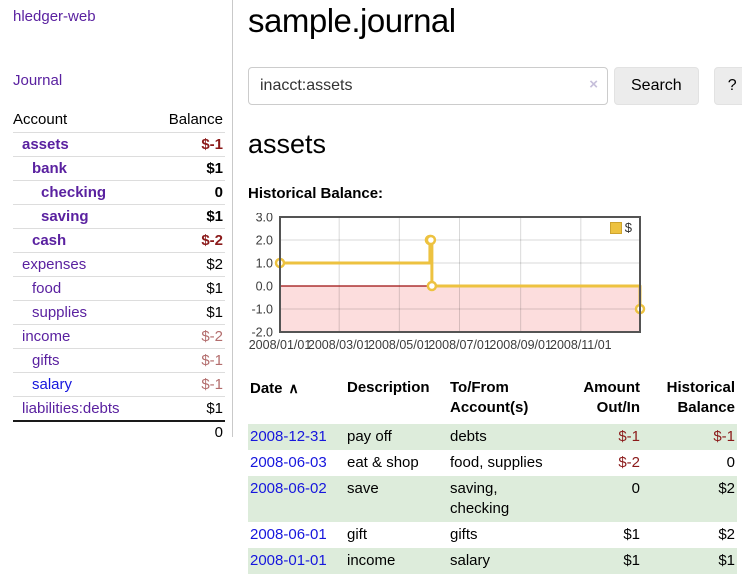 The height and width of the screenshot is (582, 742). I want to click on chart-title: Historical Balance:, so click(316, 193).